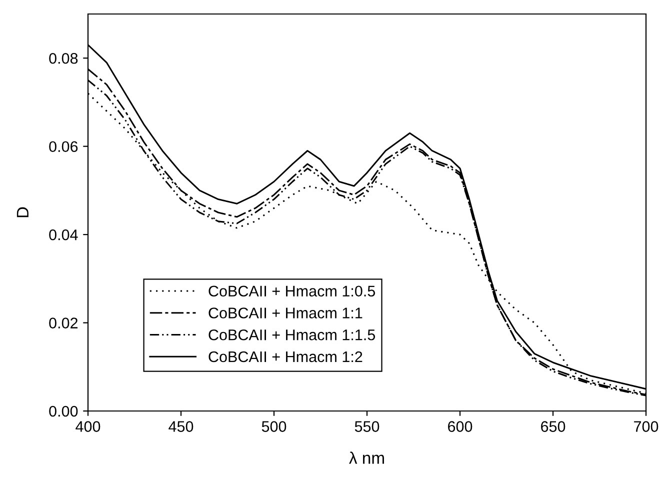 This screenshot has height=477, width=666. I want to click on x-tick-label: 500, so click(274, 426).